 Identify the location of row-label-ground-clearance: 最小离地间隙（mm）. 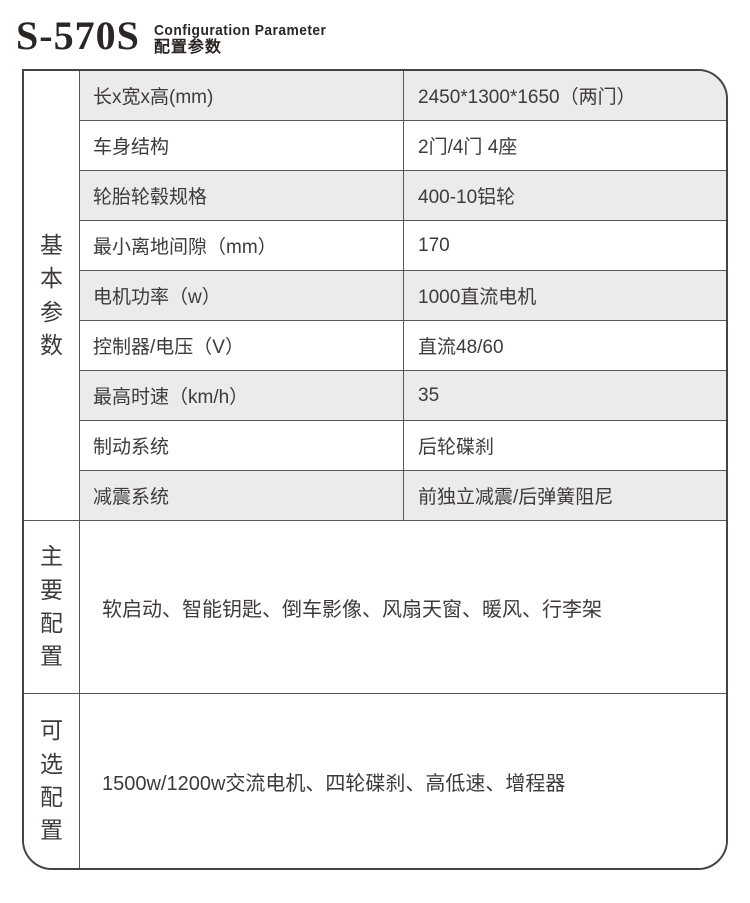
(242, 246).